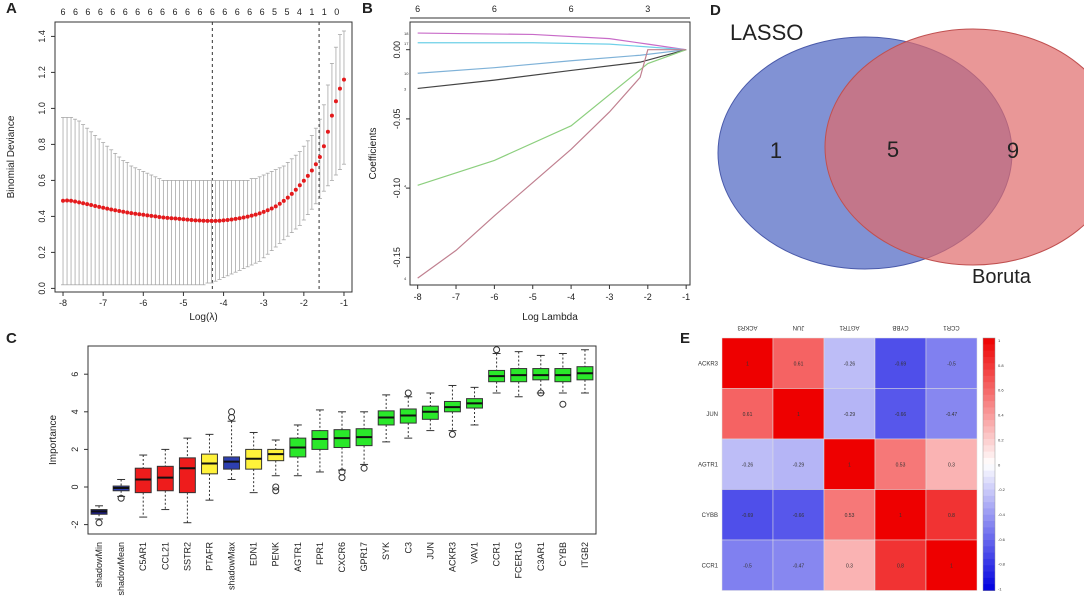 This screenshot has height=598, width=1084. What do you see at coordinates (320, 553) in the screenshot?
I see `category-label: FPR1` at bounding box center [320, 553].